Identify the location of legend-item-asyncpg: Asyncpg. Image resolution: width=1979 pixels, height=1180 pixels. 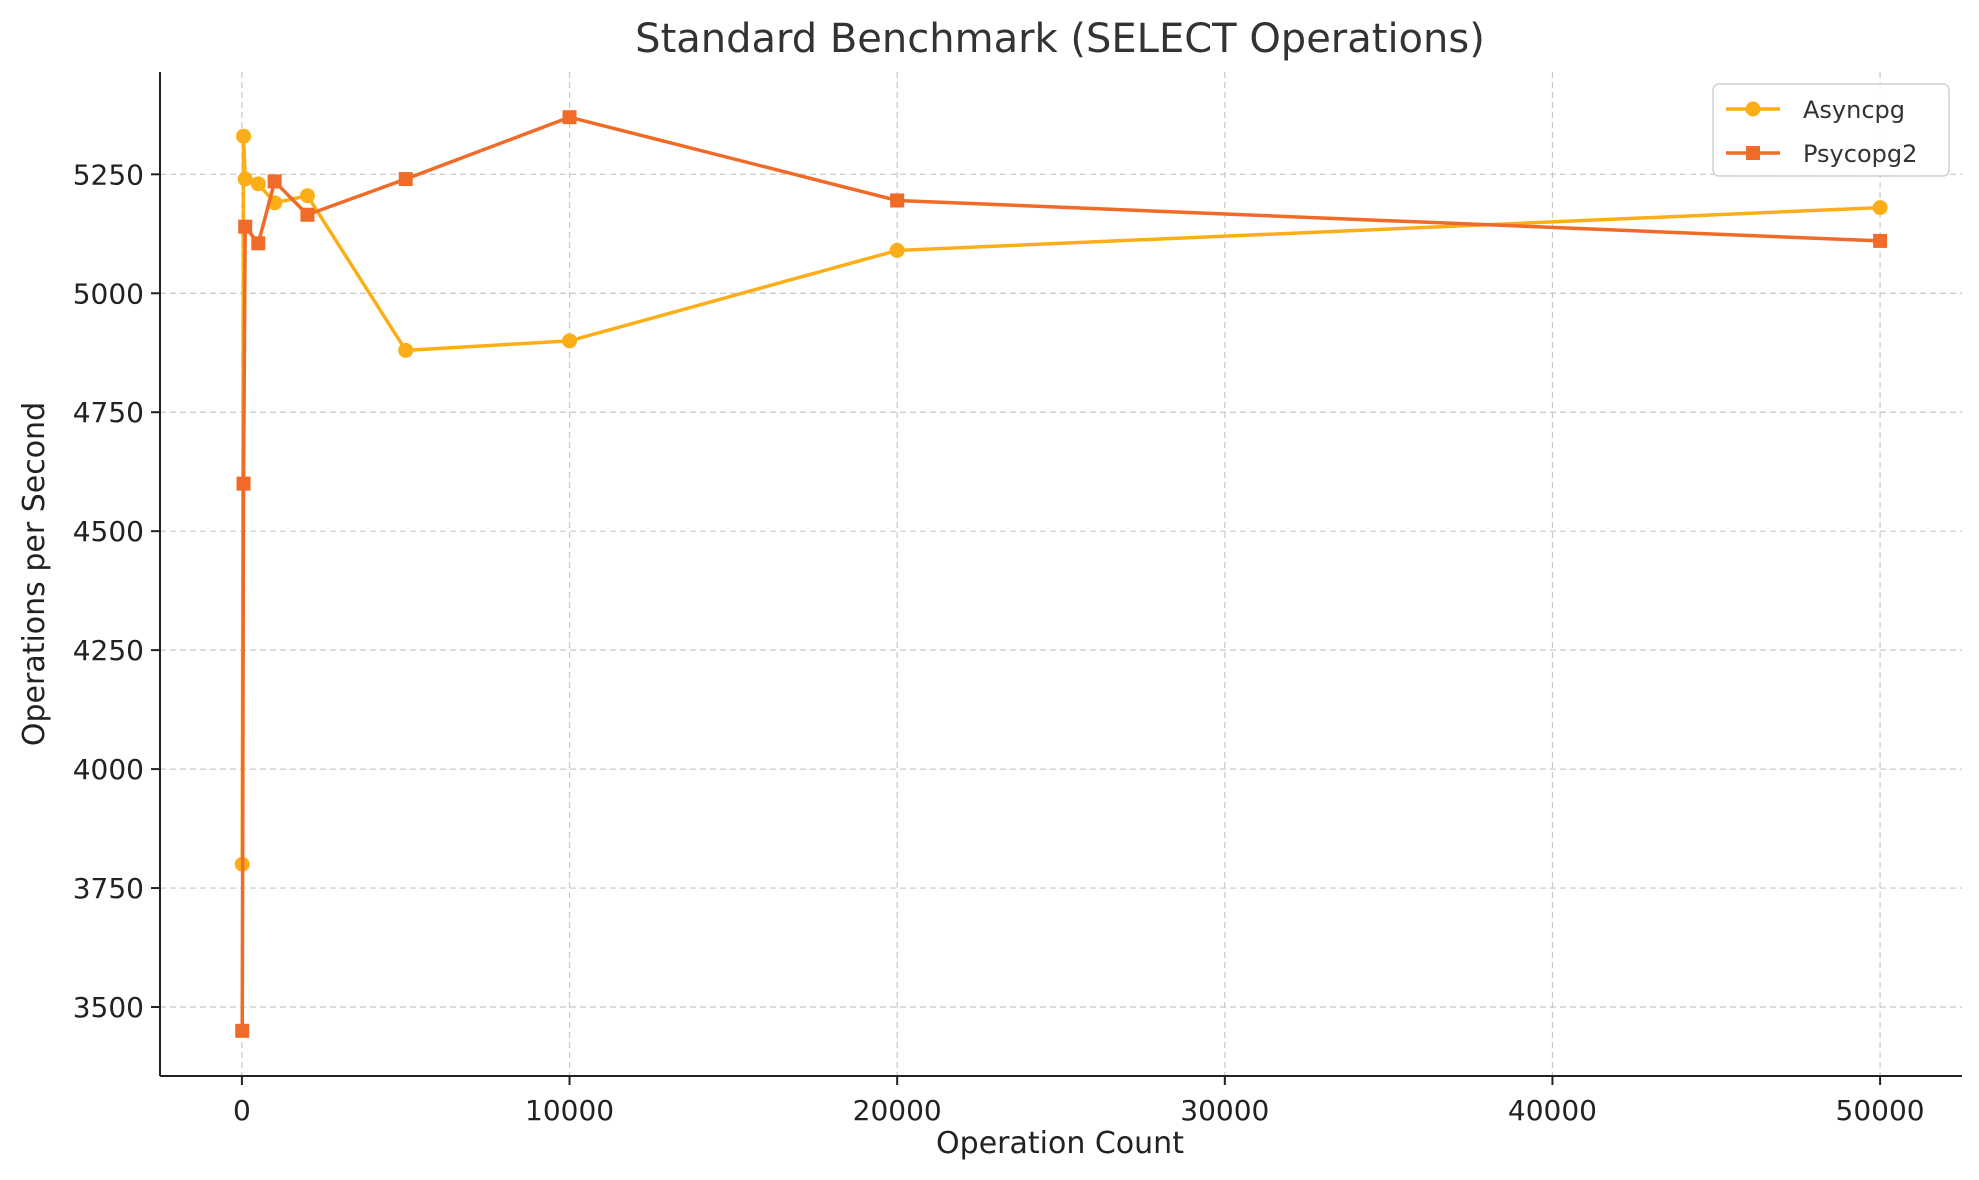
(1815, 110).